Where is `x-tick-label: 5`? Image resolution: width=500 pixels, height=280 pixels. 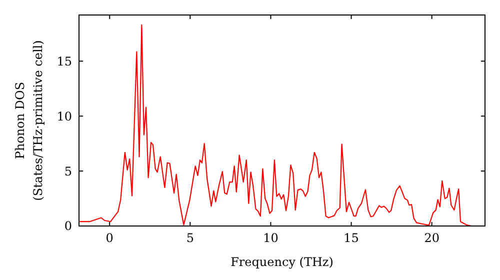
x-tick-label: 5 is located at coordinates (190, 238).